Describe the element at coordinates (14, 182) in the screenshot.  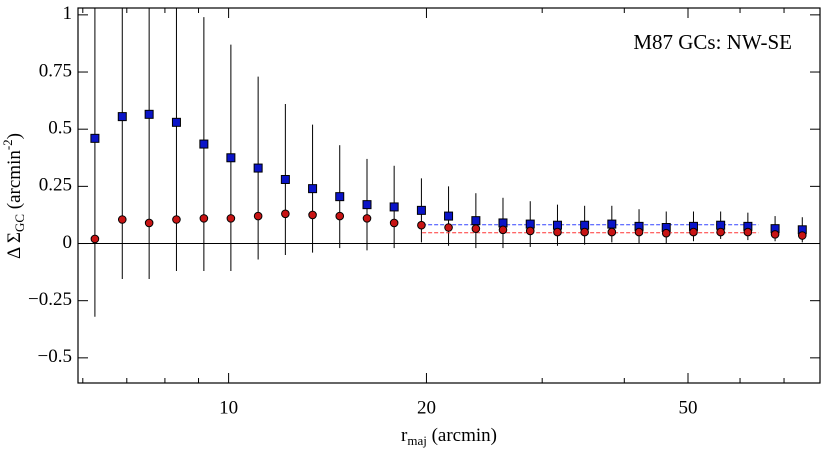
I see `y-label-part: (arcmin` at that location.